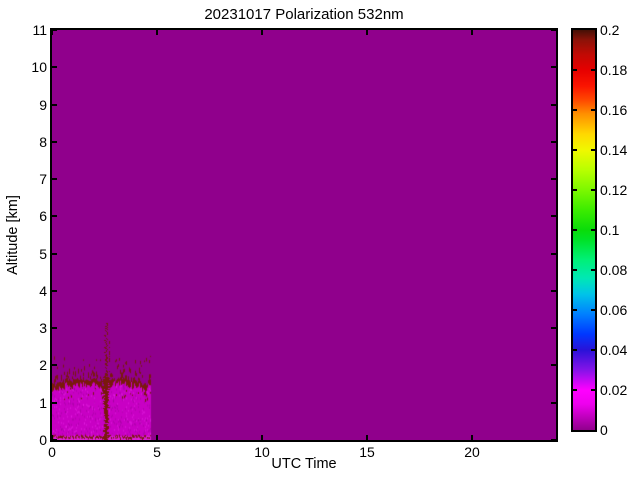 This screenshot has height=480, width=640. Describe the element at coordinates (43, 179) in the screenshot. I see `y-tick-label: 7` at that location.